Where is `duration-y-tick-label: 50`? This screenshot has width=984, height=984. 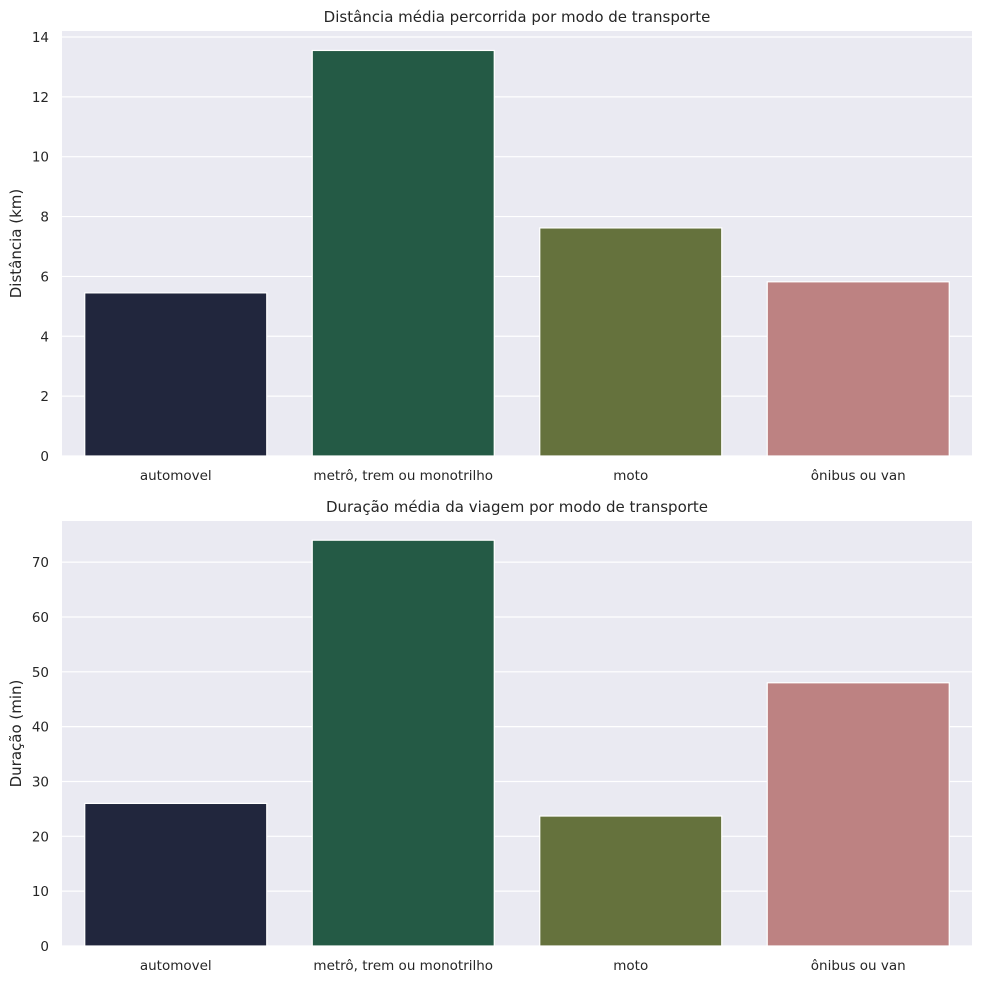
duration-y-tick-label: 50 is located at coordinates (40, 673).